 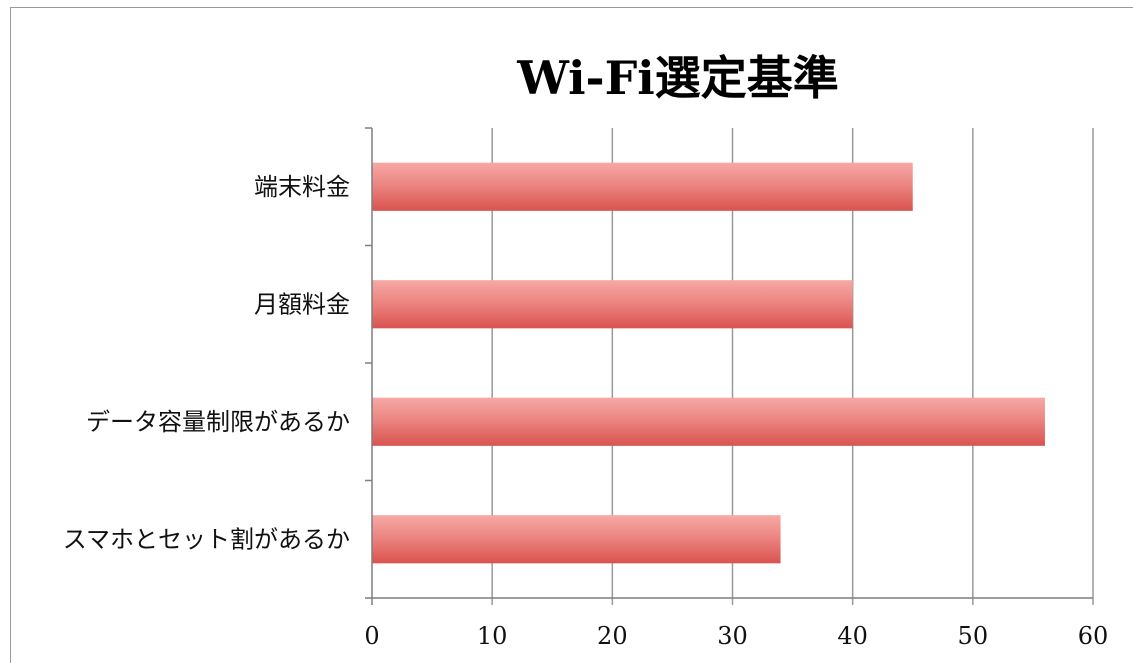 I want to click on x-tick-label: 30, so click(x=732, y=636).